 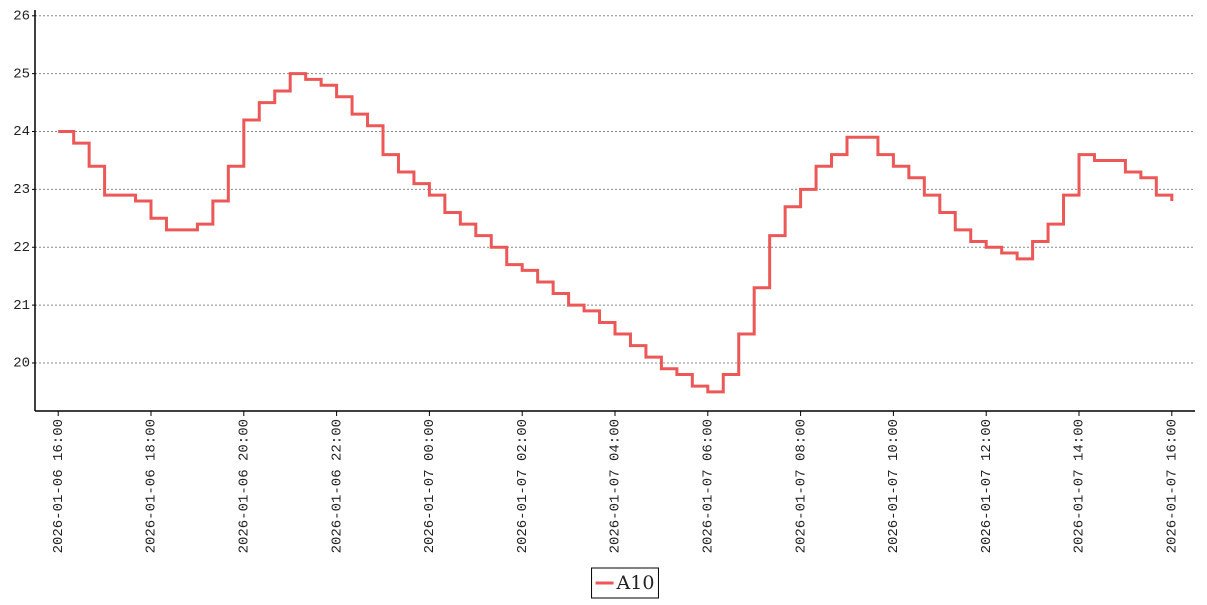 What do you see at coordinates (523, 486) in the screenshot?
I see `x-tick-label: 2026-01-07 02:00` at bounding box center [523, 486].